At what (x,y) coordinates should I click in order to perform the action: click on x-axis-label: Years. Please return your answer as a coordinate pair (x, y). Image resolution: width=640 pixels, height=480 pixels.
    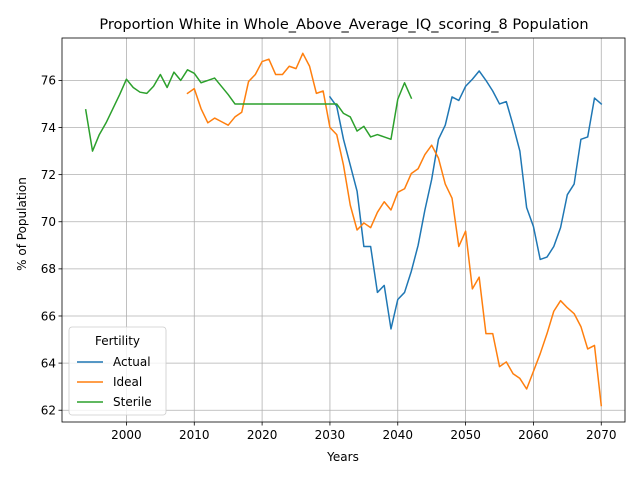
    Looking at the image, I should click on (342, 457).